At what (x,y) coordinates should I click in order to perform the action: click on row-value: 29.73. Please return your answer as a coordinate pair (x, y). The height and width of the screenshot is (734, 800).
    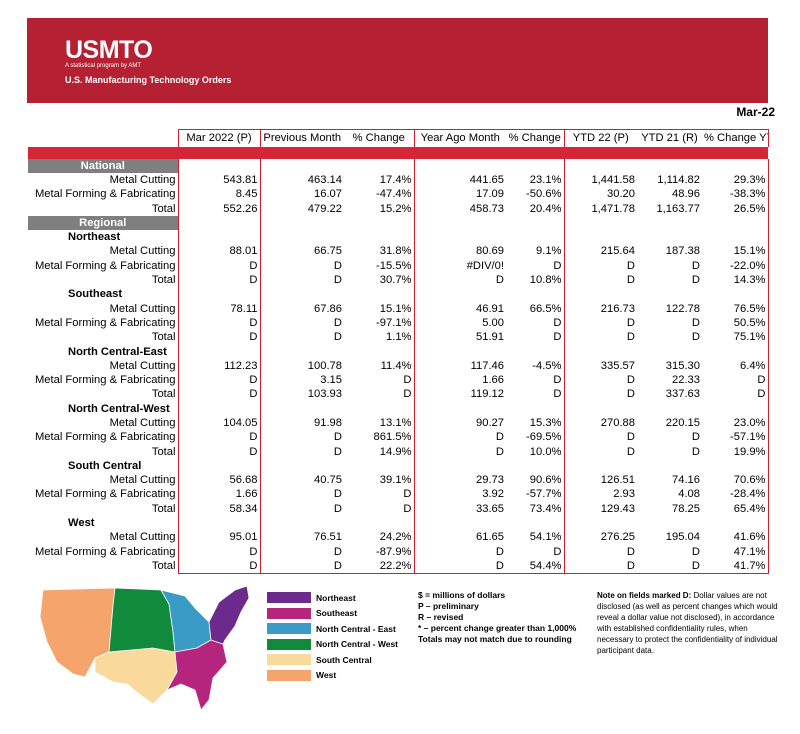
    Looking at the image, I should click on (459, 480).